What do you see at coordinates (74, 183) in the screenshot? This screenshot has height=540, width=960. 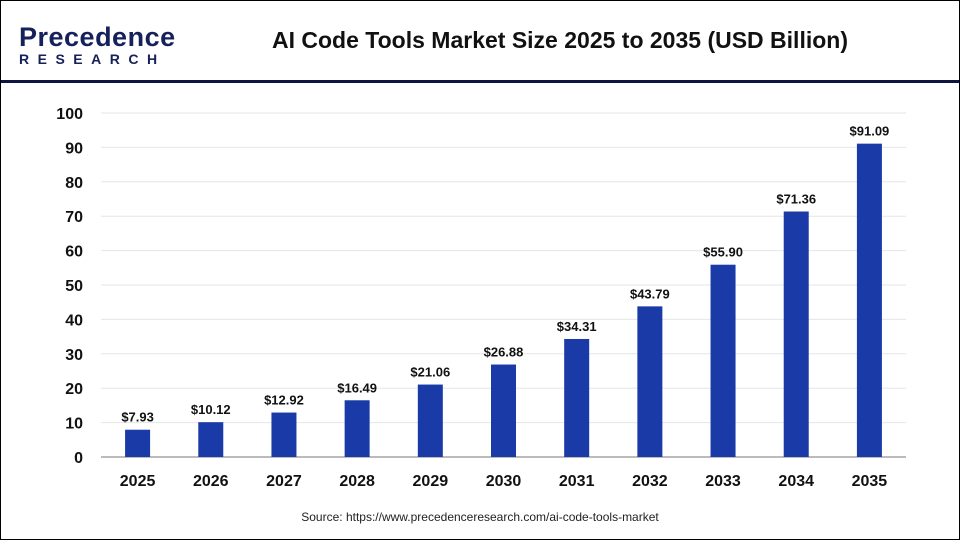 I see `y-tick-label: 80` at bounding box center [74, 183].